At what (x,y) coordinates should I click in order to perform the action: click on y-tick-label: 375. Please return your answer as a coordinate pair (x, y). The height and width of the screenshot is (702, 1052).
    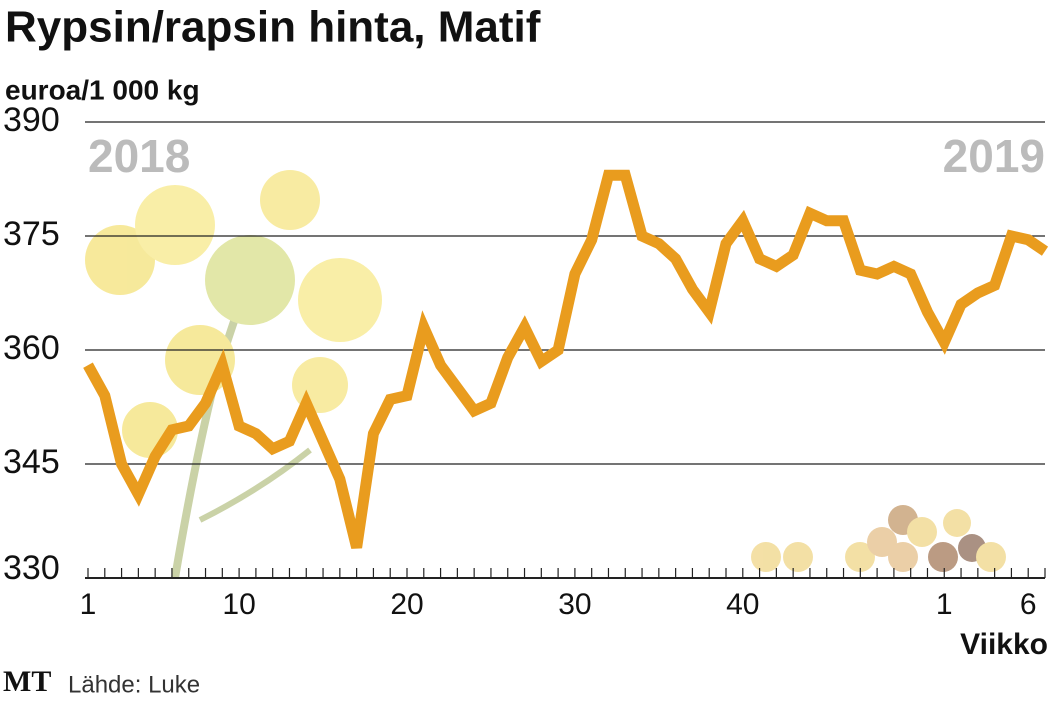
    Looking at the image, I should click on (31, 234).